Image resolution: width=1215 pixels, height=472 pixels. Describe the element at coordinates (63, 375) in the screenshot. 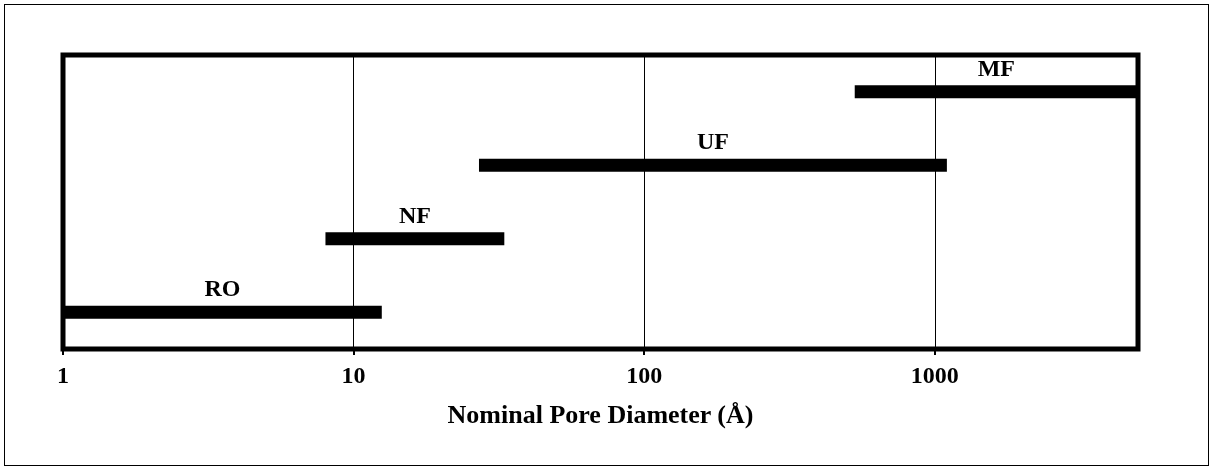

I see `x-tick-label: 1` at that location.